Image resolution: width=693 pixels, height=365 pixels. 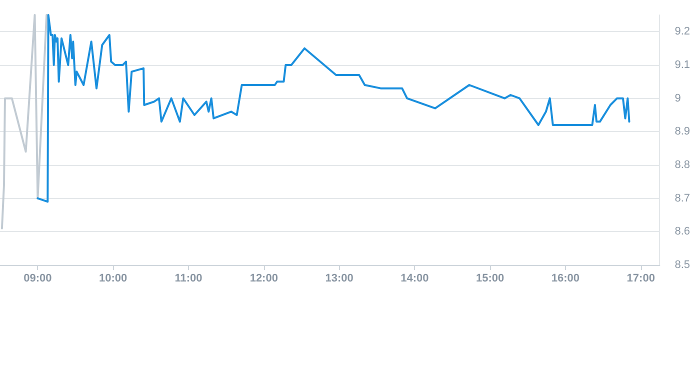 I want to click on x-tick-label: 11:00, so click(x=188, y=278).